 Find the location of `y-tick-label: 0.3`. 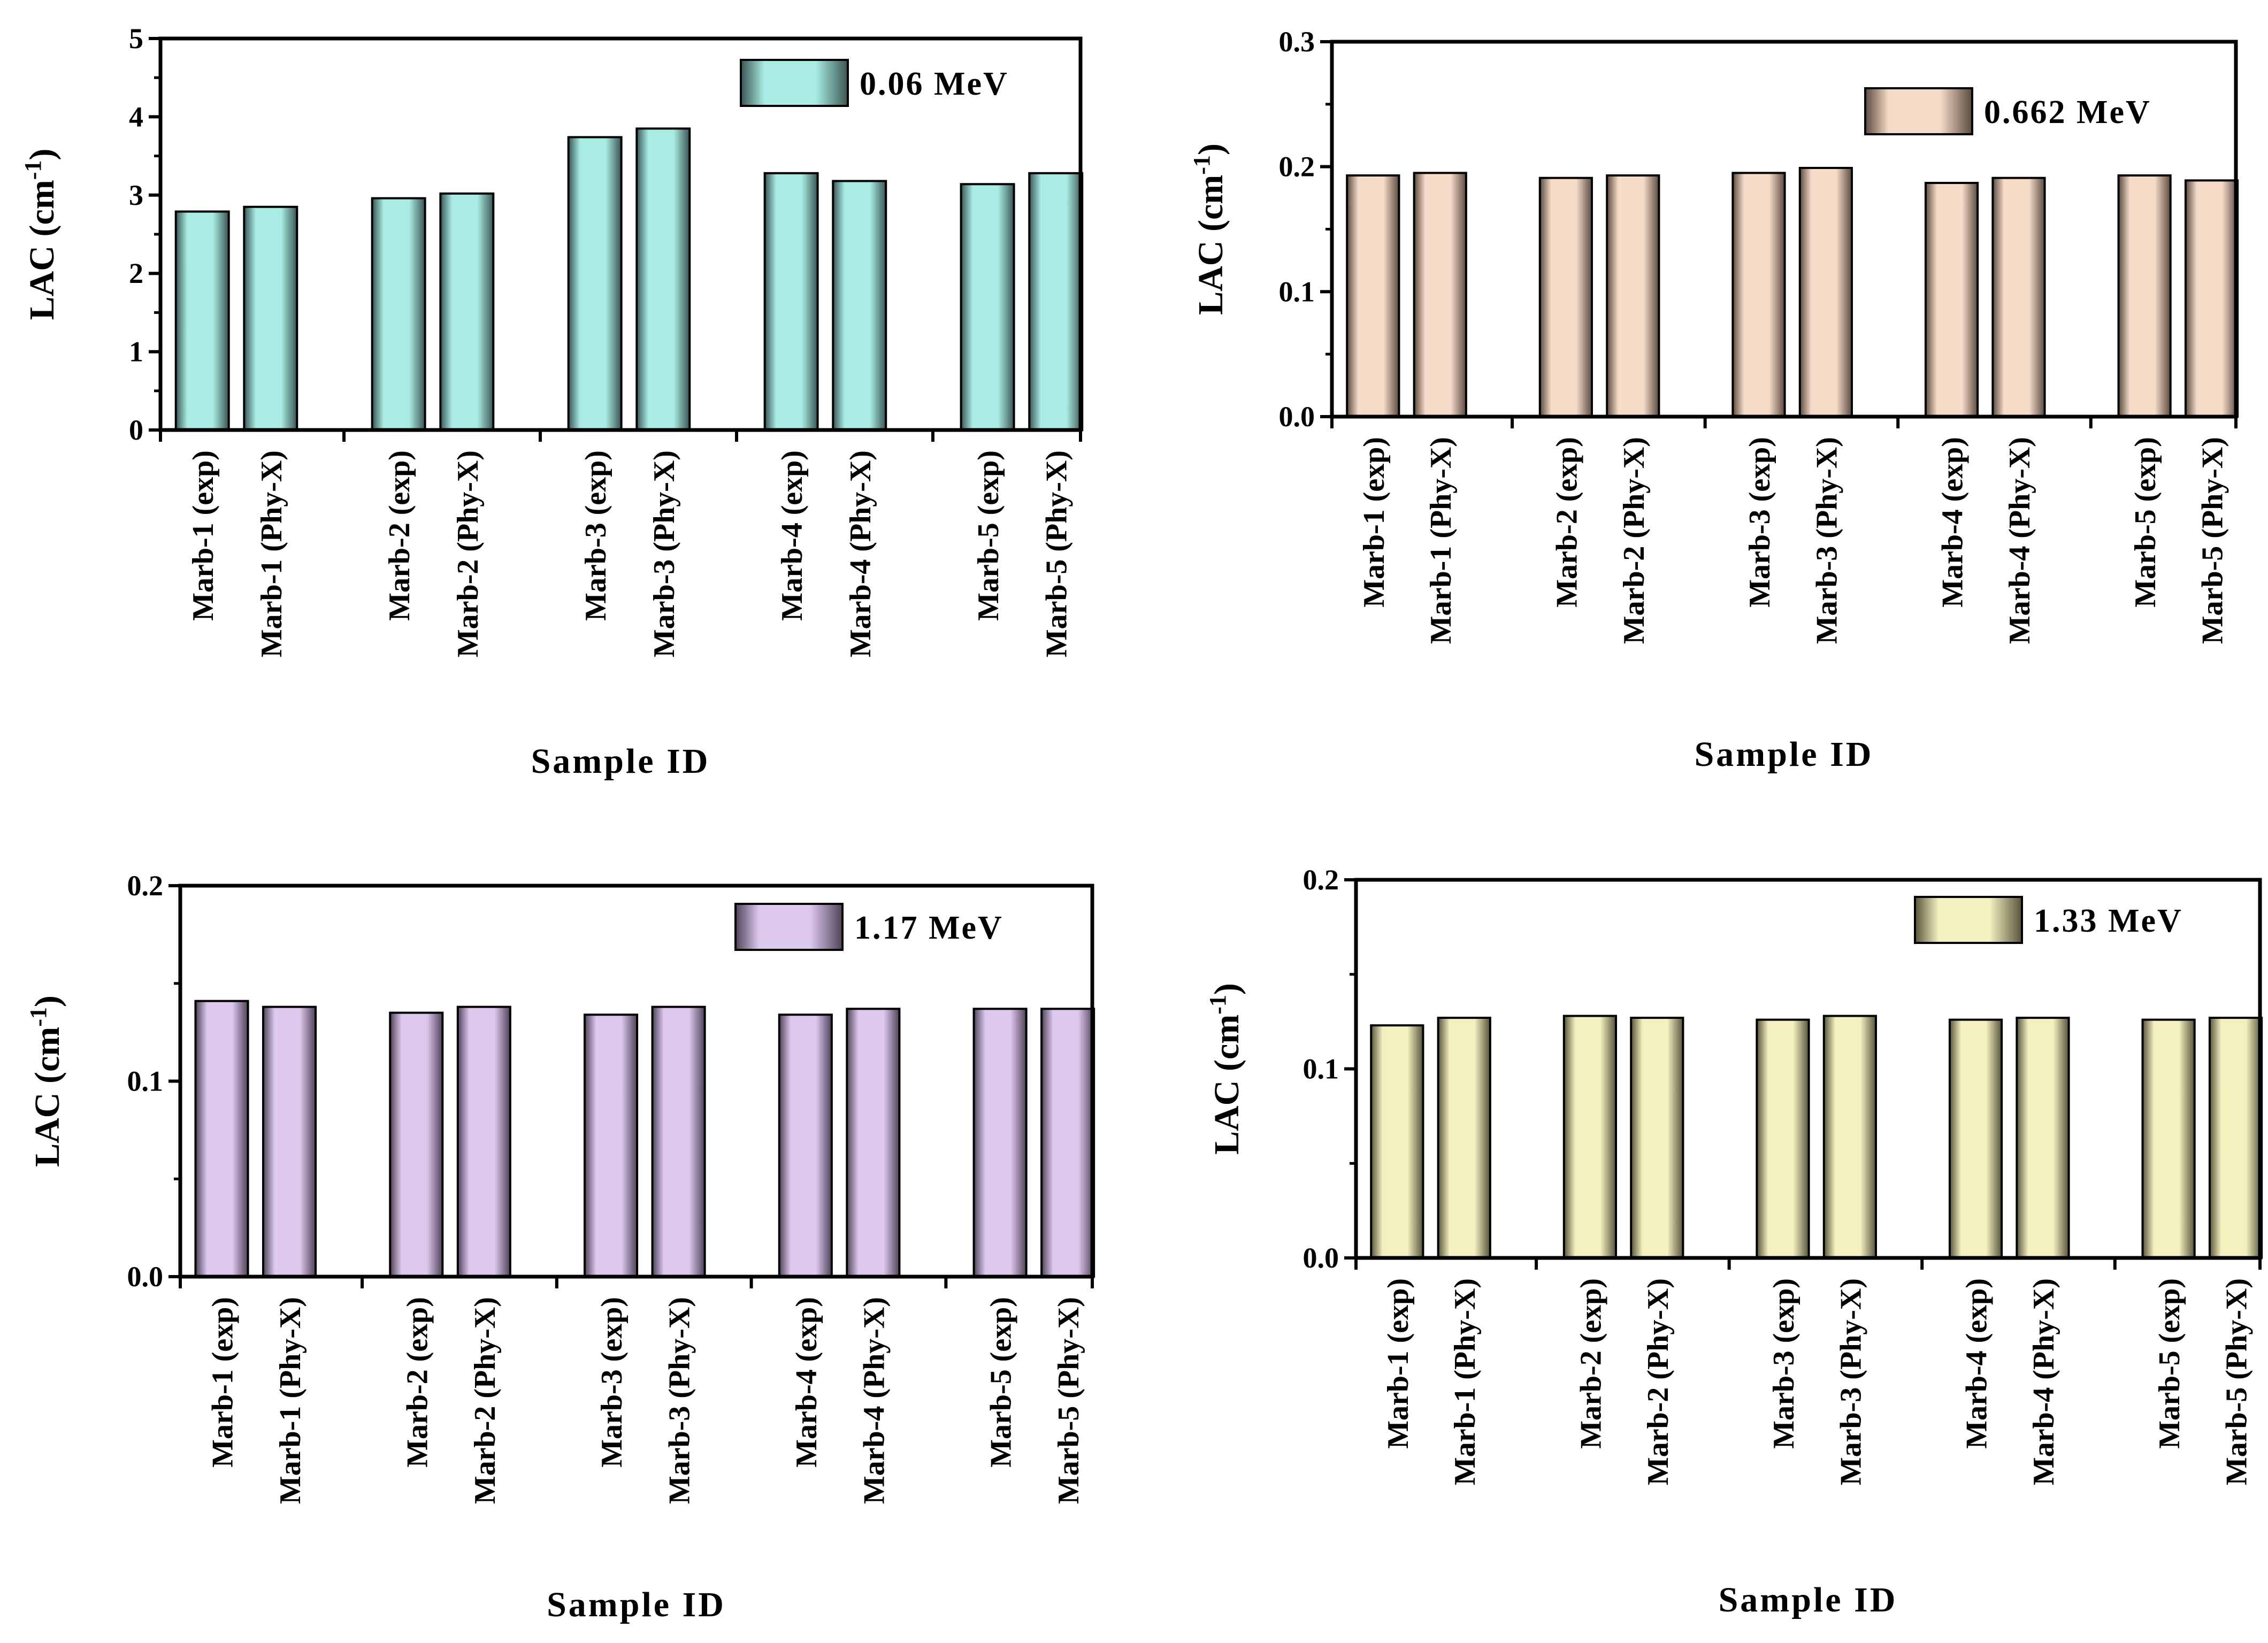

y-tick-label: 0.3 is located at coordinates (1297, 42).